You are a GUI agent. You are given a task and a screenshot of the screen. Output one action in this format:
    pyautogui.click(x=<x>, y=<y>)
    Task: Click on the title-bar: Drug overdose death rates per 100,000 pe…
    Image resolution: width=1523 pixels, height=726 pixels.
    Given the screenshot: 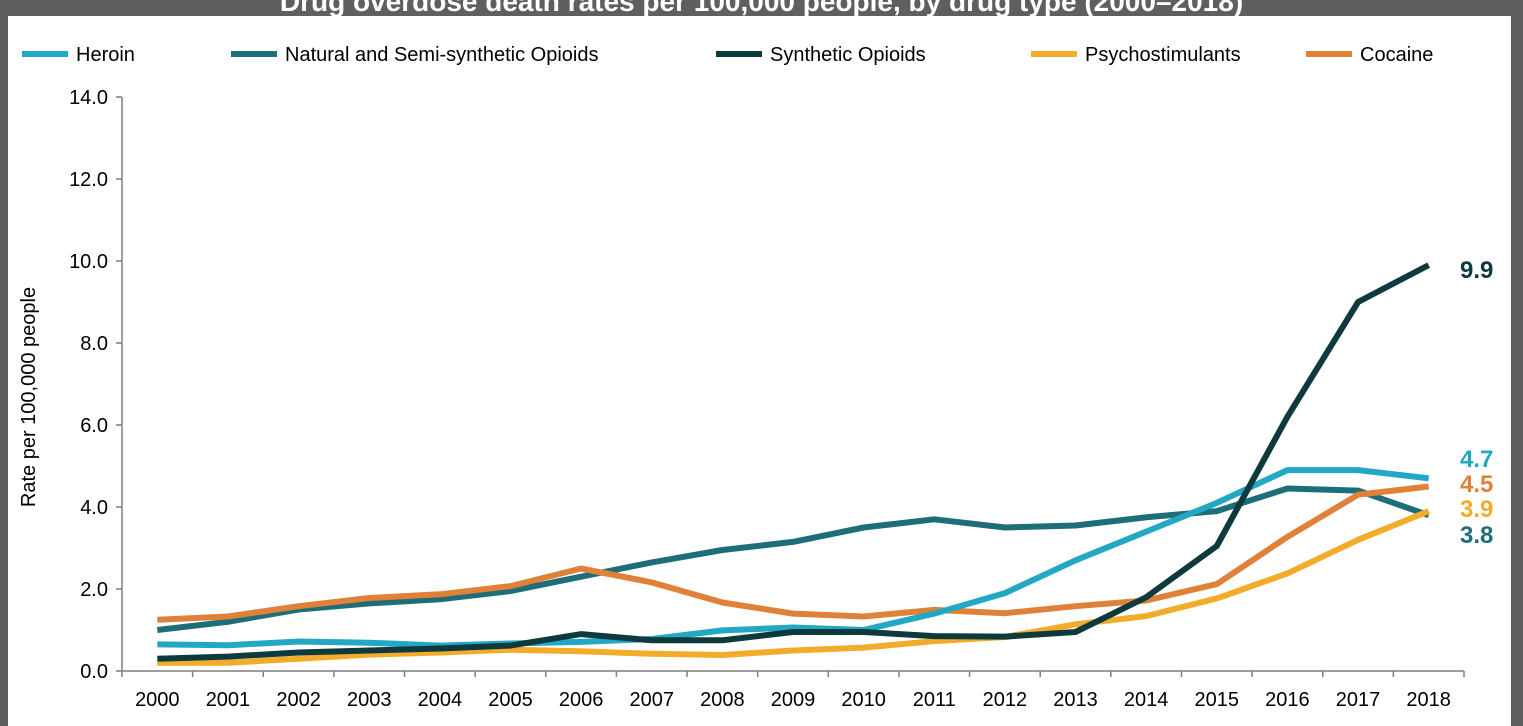 What is the action you would take?
    pyautogui.click(x=761, y=8)
    